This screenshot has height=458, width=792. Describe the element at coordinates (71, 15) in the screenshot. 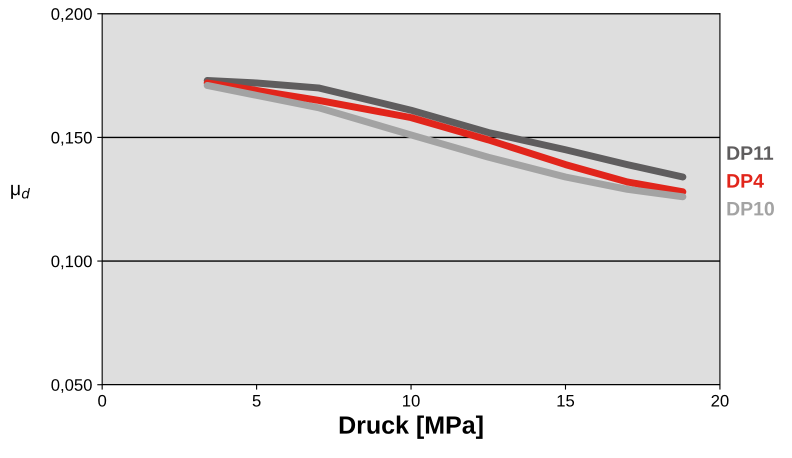

I see `y-tick-label: 0,200` at that location.